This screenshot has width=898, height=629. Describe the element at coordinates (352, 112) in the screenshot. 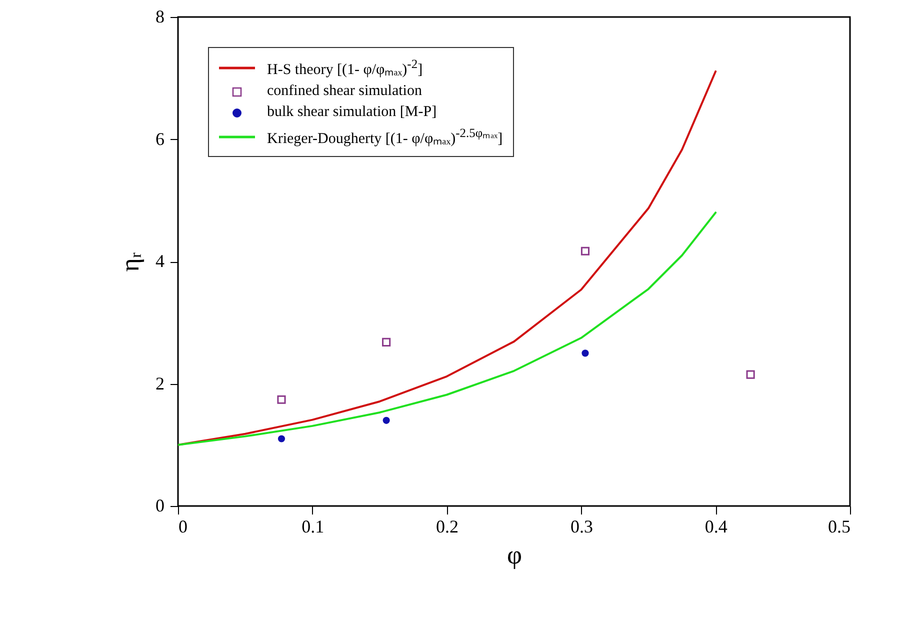

I see `legend-label: bulk shear simulation [M-P]` at that location.